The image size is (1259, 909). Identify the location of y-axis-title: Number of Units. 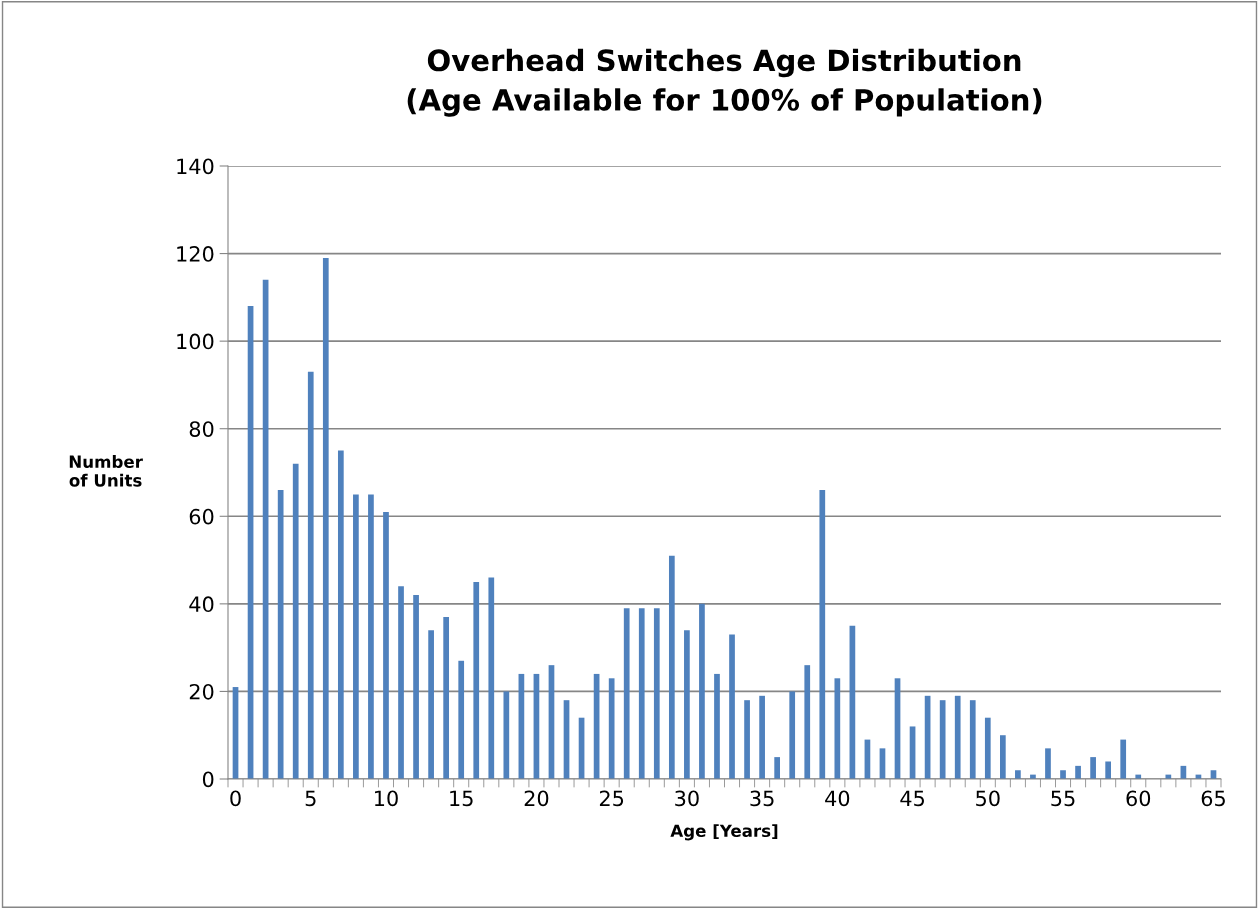
(106, 471).